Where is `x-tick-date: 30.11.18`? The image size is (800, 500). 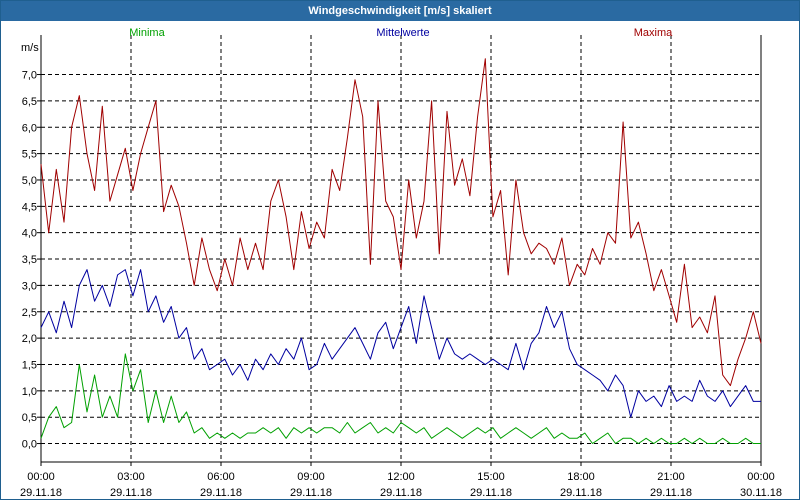
x-tick-date: 30.11.18 is located at coordinates (761, 493).